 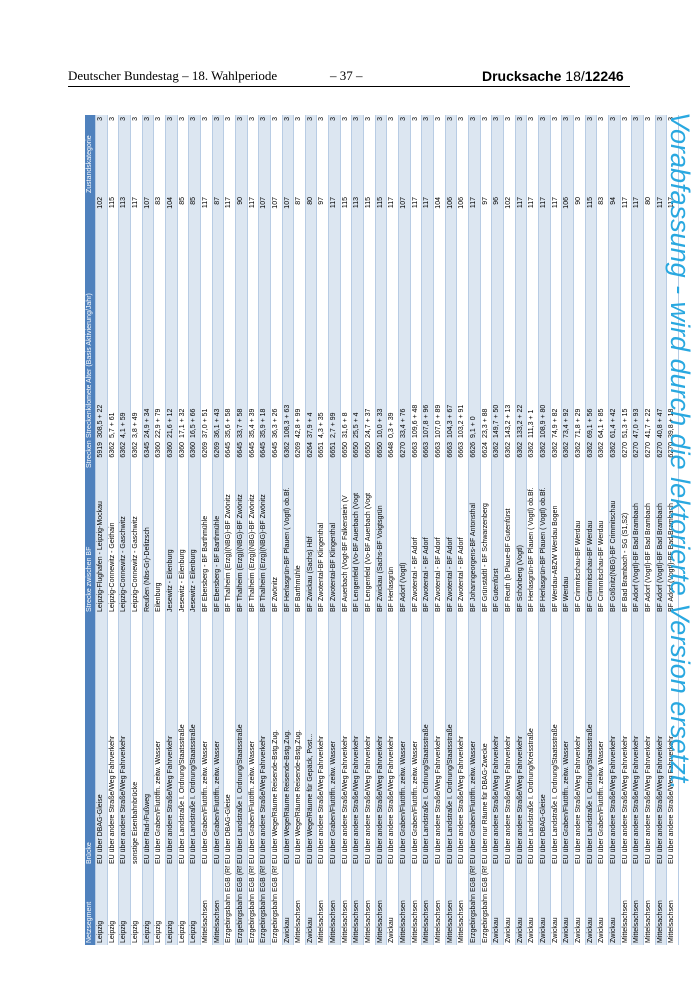 What do you see at coordinates (473, 904) in the screenshot?
I see `table-cell: Erzgebirgsbahn EGB (RNI)` at bounding box center [473, 904].